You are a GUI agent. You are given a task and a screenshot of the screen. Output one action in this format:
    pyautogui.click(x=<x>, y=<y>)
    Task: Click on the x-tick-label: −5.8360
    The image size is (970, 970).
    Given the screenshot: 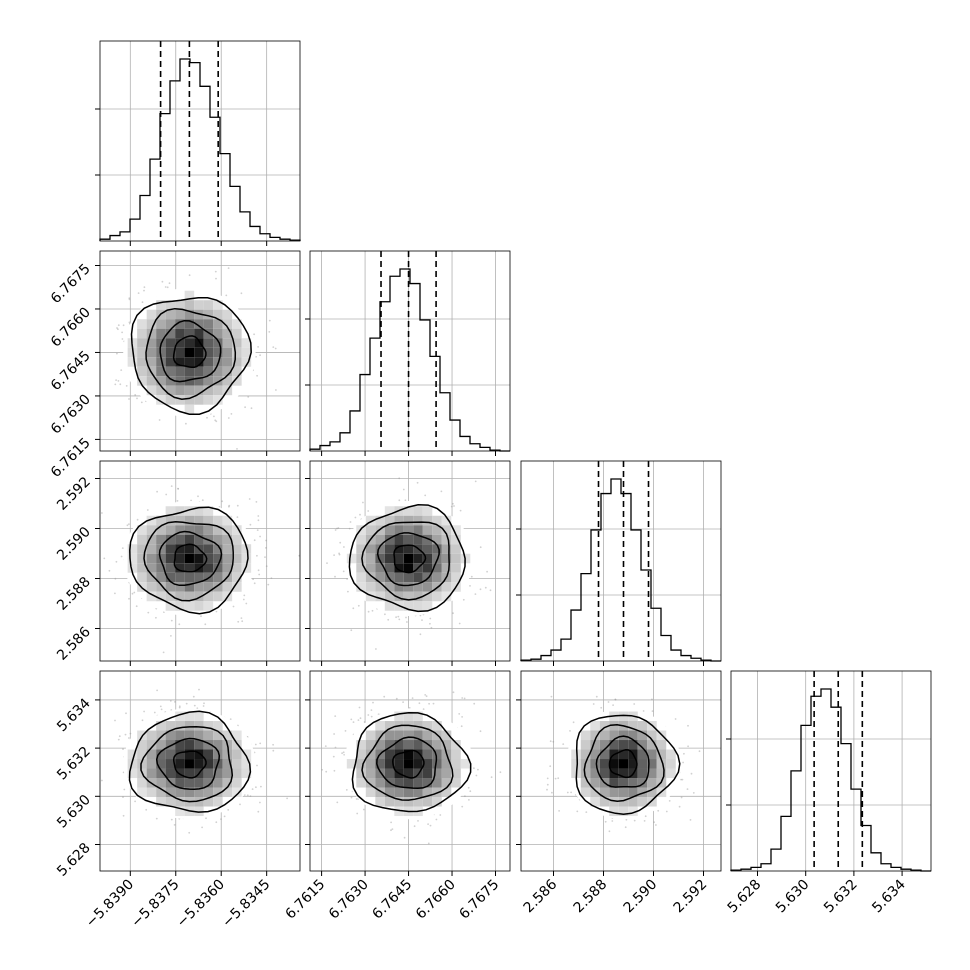 What is the action you would take?
    pyautogui.click(x=201, y=904)
    